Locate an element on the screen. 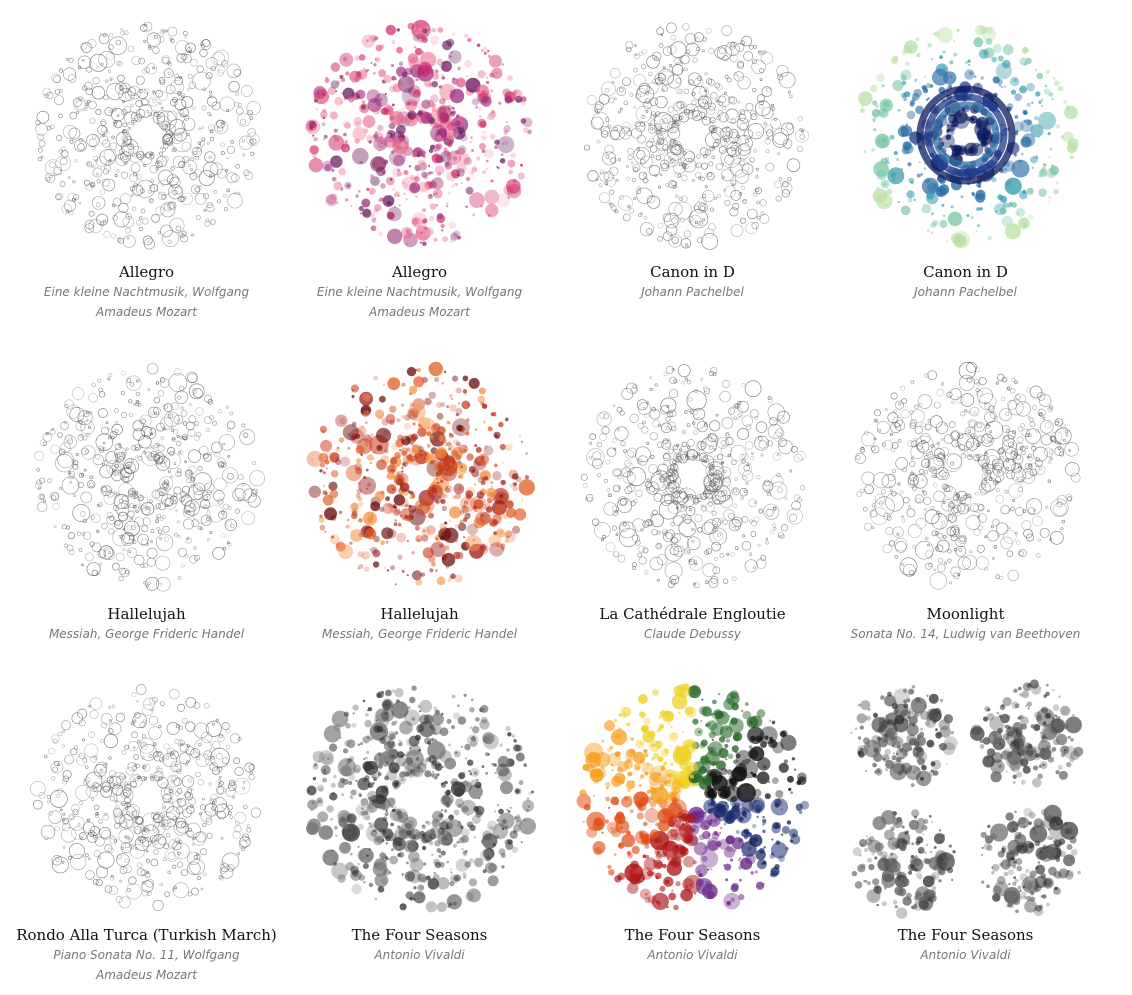 The height and width of the screenshot is (995, 1132). gallery-item: The Four Seasons Antonio Vivaldi is located at coordinates (419, 819).